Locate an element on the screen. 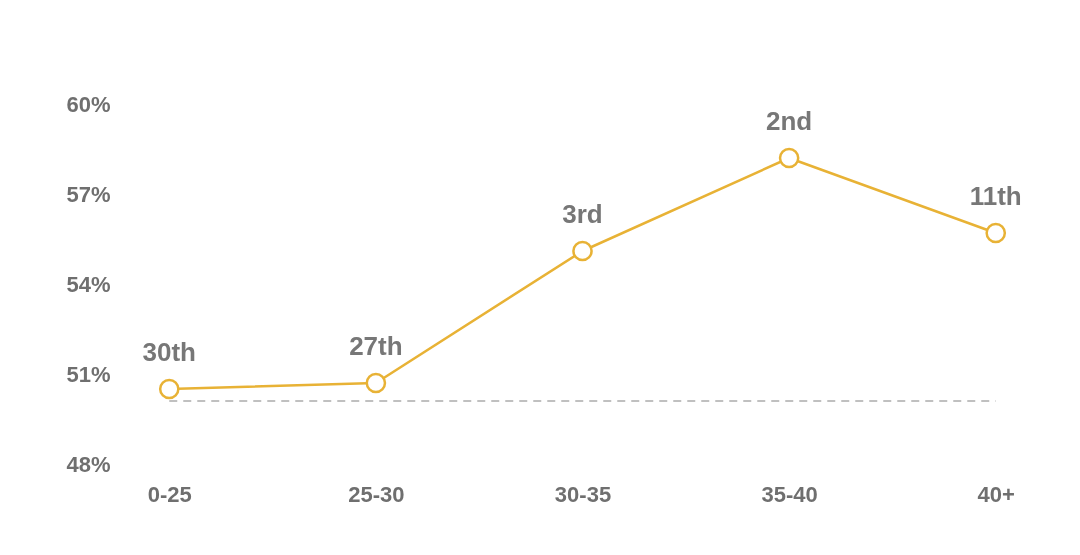 The height and width of the screenshot is (555, 1080). x-tick-label: 40+ is located at coordinates (996, 494).